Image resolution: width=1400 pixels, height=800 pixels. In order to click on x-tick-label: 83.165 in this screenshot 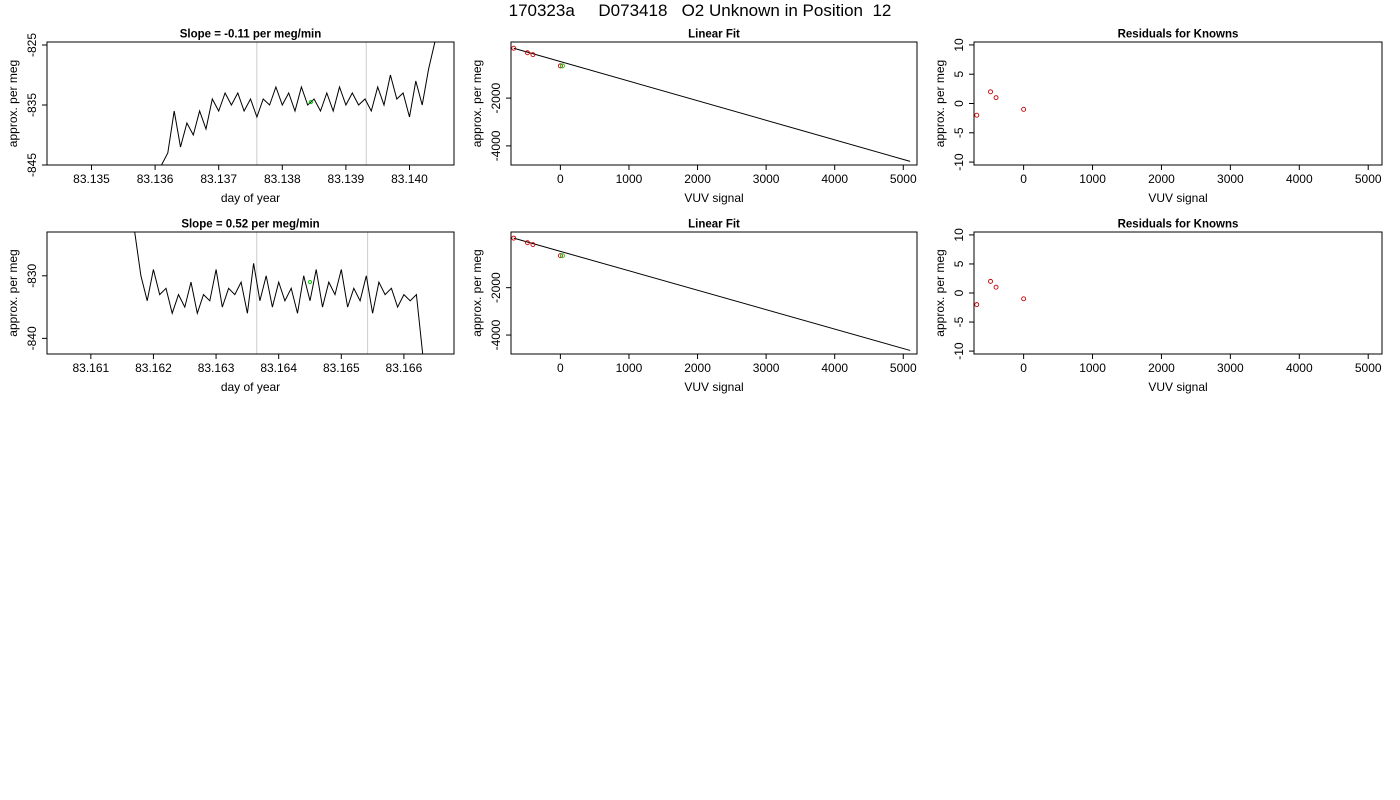, I will do `click(341, 368)`.